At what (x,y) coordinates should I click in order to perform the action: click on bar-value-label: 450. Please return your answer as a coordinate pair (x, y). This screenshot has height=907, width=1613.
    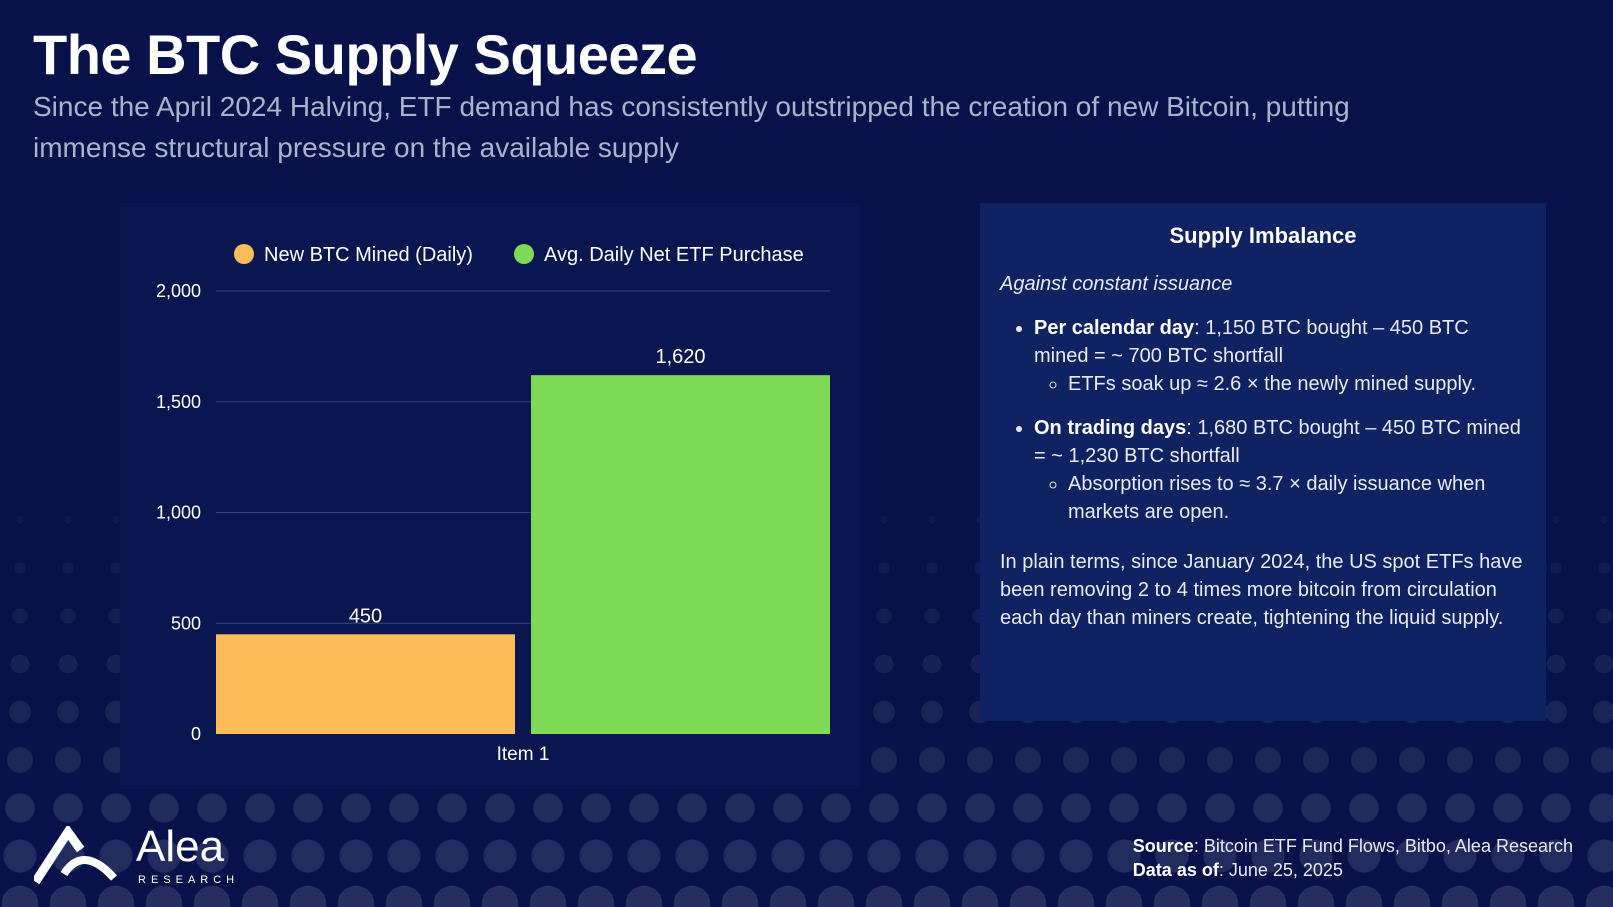
    Looking at the image, I should click on (365, 616).